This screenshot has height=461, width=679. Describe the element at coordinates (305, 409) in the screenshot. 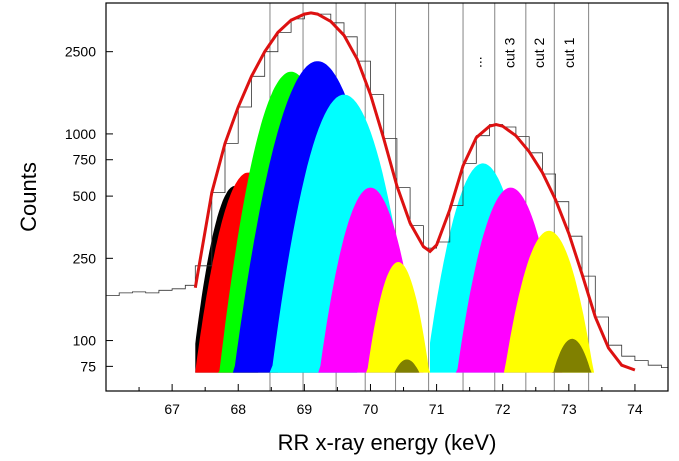

I see `x-tick-label-69: 69` at that location.